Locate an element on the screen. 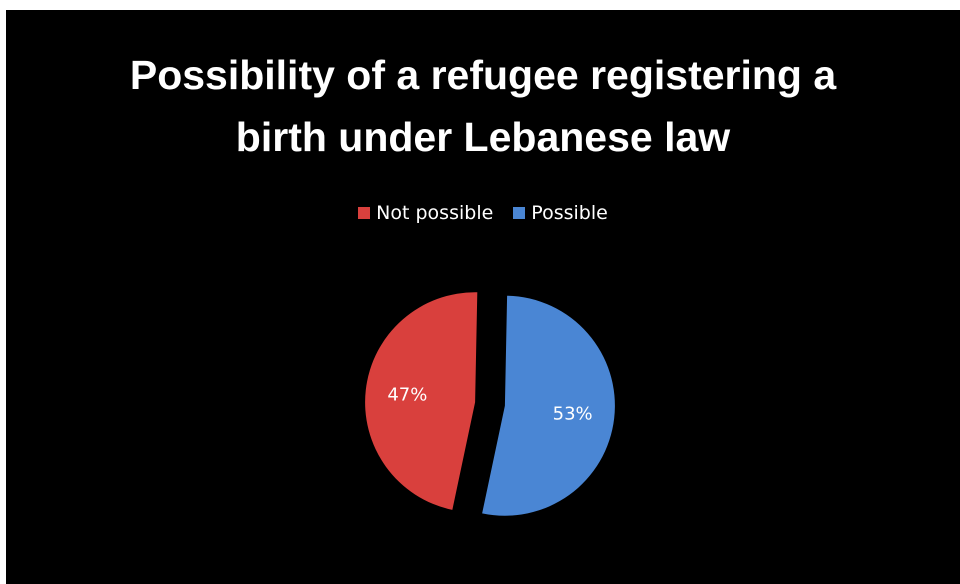 This screenshot has width=960, height=584. legend-item-not-possible: Not possible is located at coordinates (425, 213).